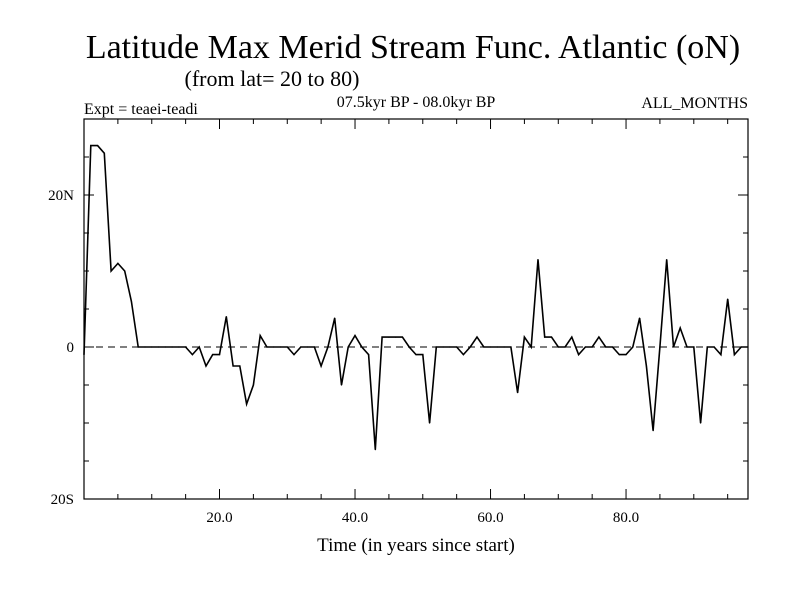  Describe the element at coordinates (61, 348) in the screenshot. I see `y-tick-labels: 20N 0 20S` at that location.